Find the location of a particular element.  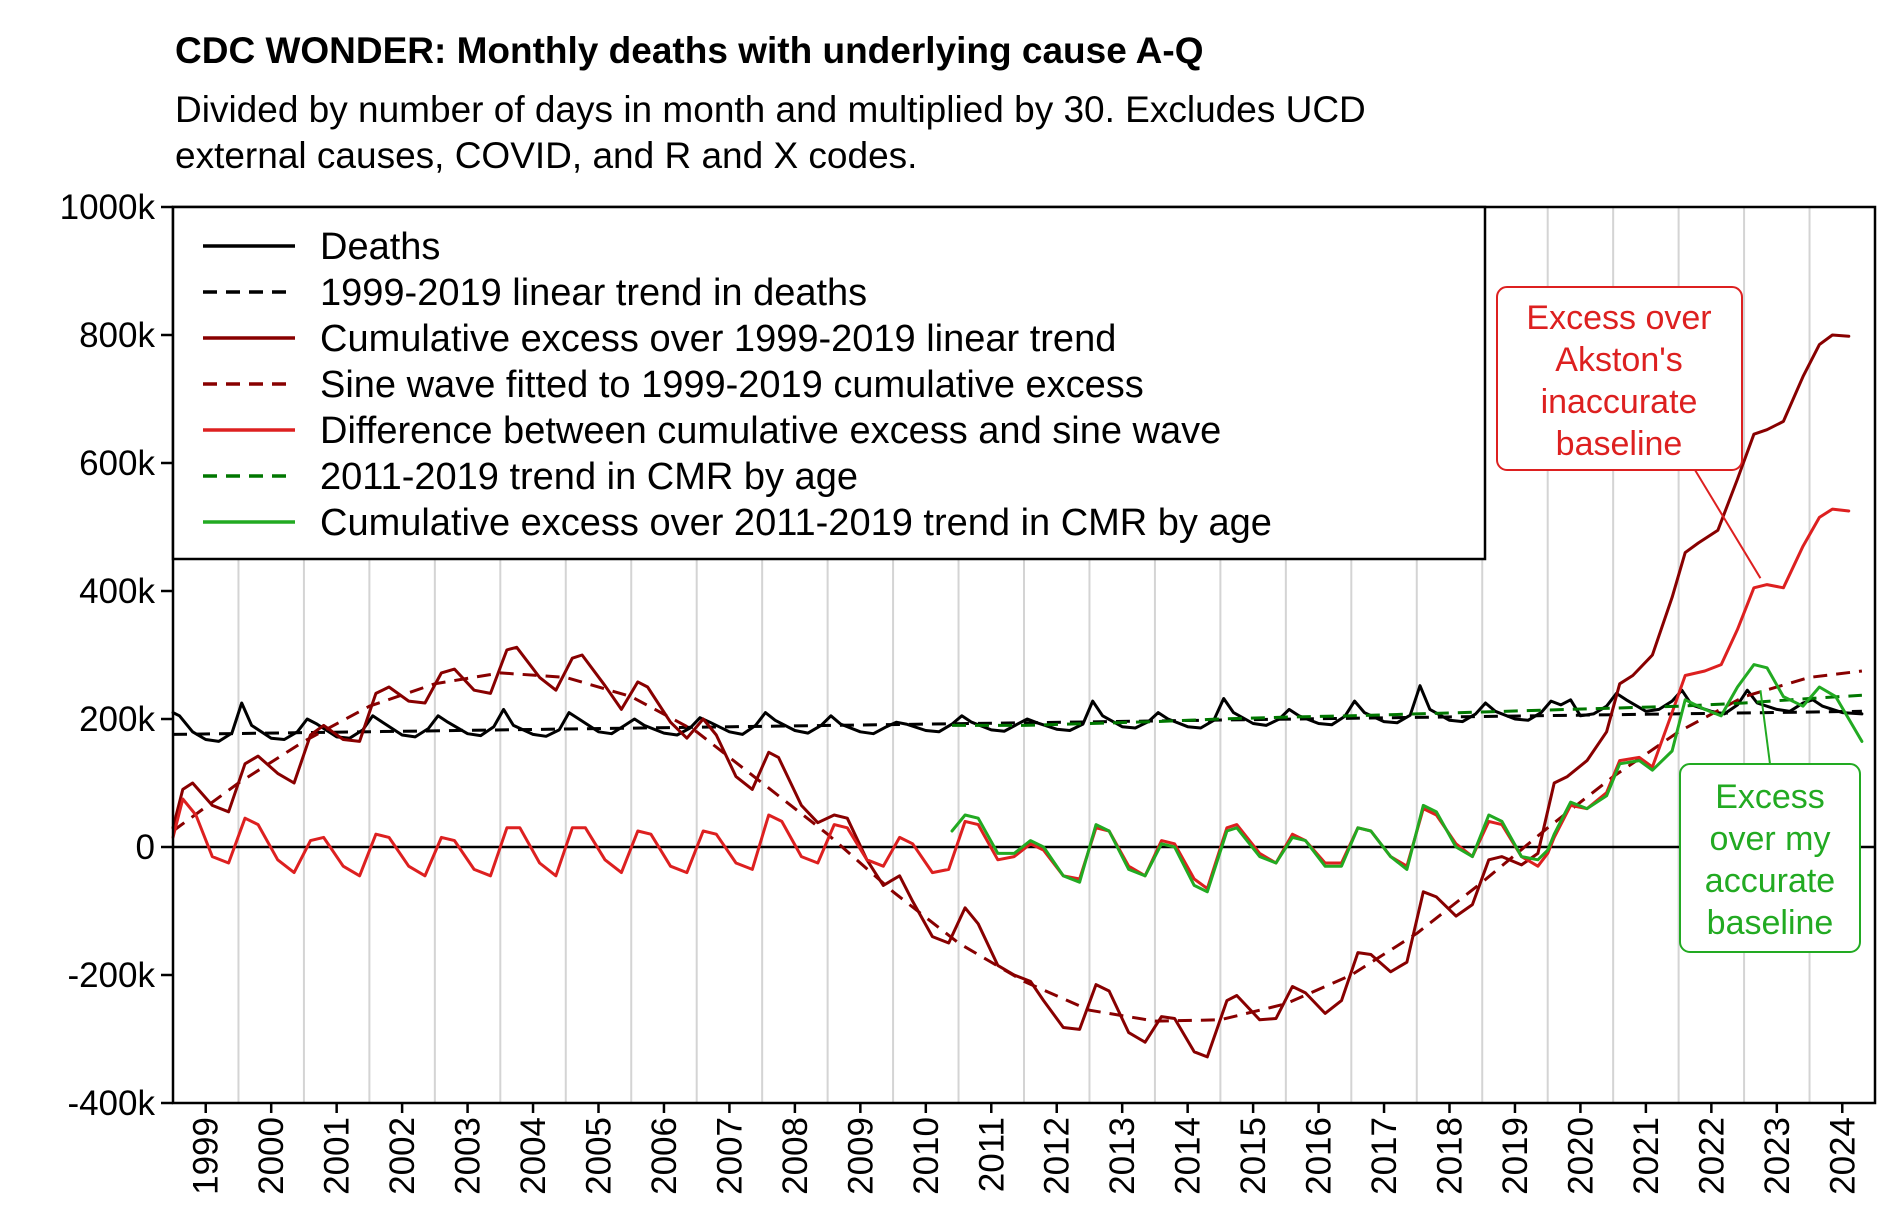

legend-label-2: 1999-2019 linear trend in deaths is located at coordinates (593, 293).